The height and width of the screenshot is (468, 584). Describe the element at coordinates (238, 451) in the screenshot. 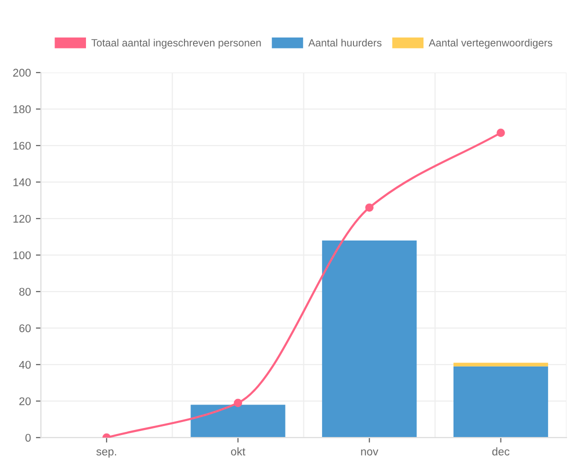

I see `x-tick-label: okt` at that location.